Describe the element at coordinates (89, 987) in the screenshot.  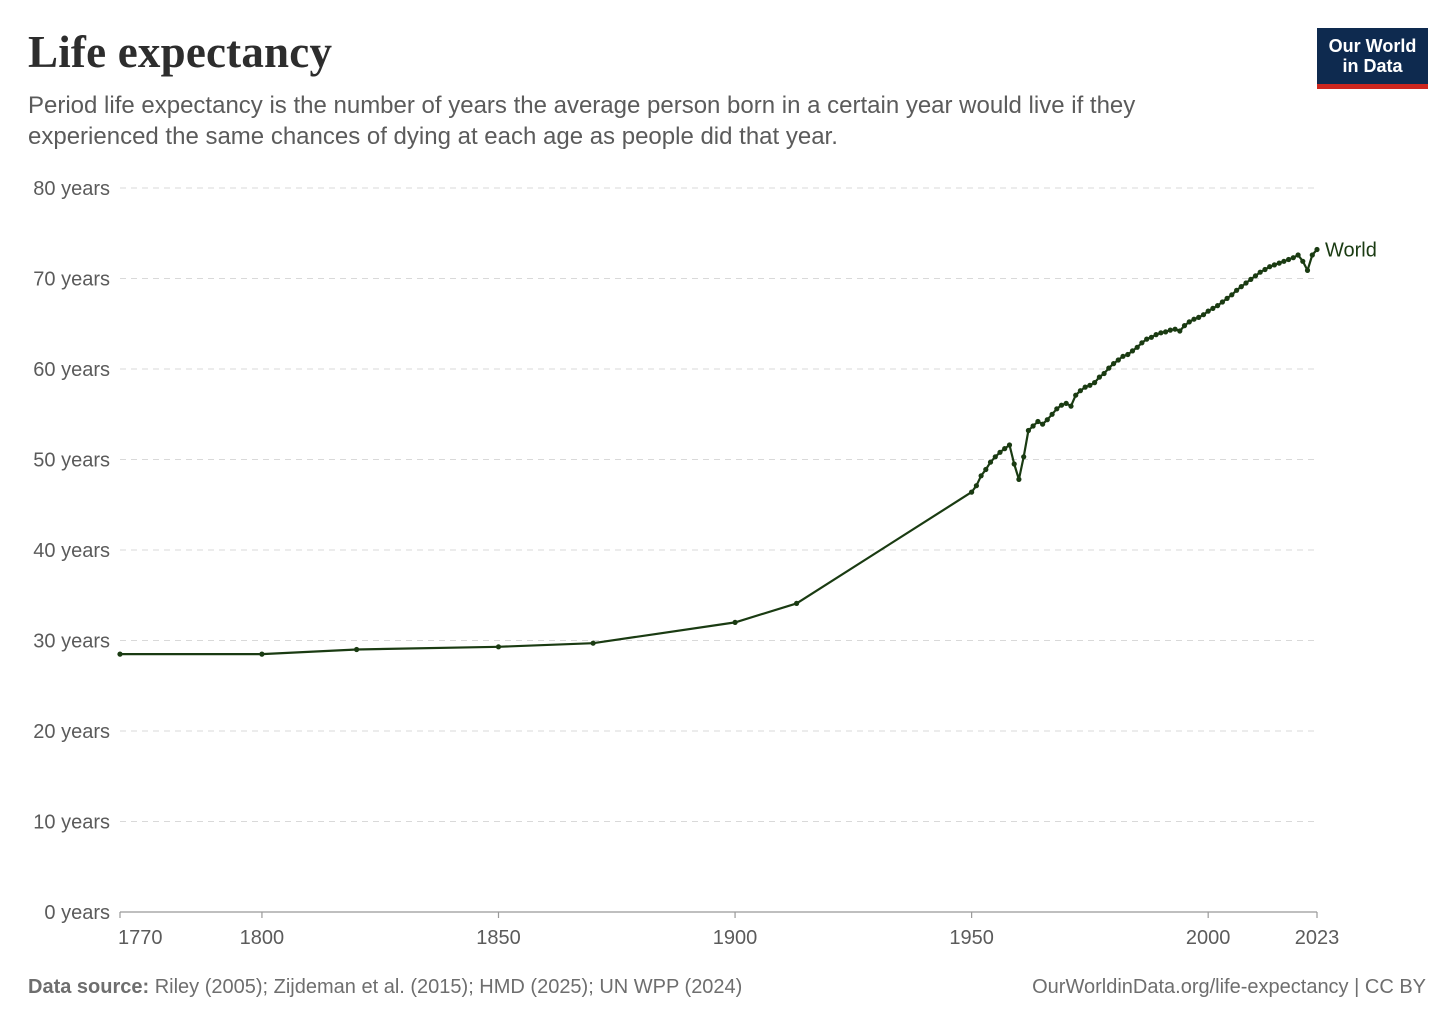
I see `data-source-label: Data source:` at that location.